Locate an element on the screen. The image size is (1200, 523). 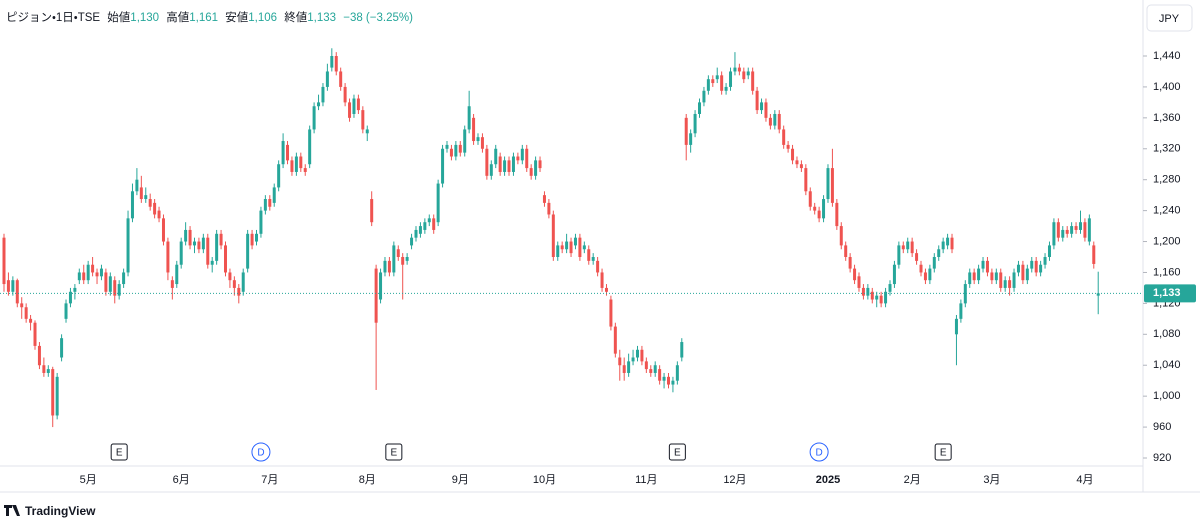
open: 1,130 is located at coordinates (144, 18).